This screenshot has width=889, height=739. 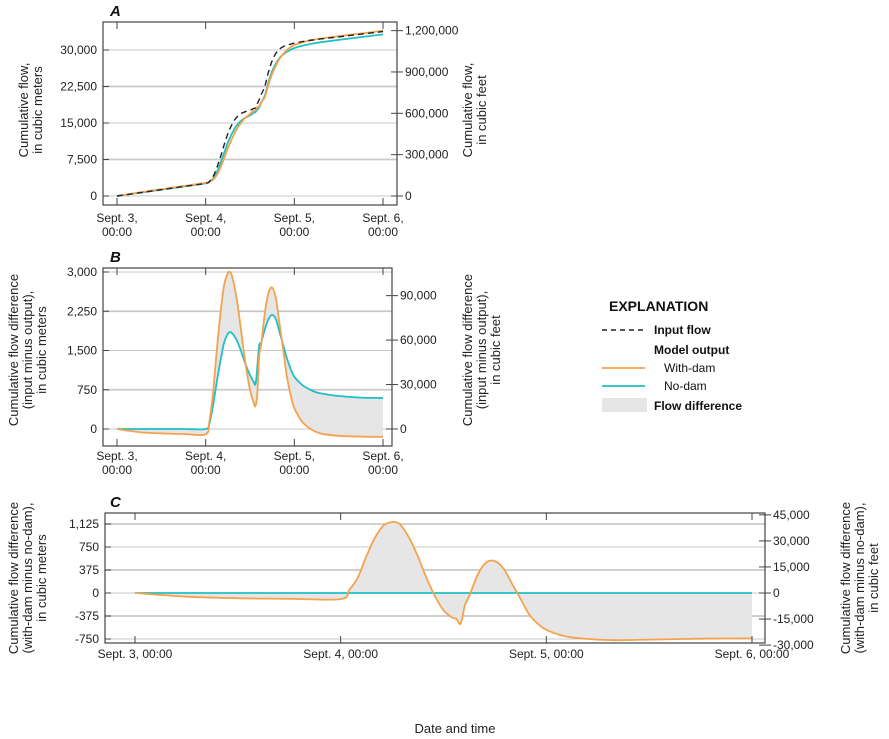 What do you see at coordinates (689, 368) in the screenshot?
I see `legend-with-dam-label: With-dam` at bounding box center [689, 368].